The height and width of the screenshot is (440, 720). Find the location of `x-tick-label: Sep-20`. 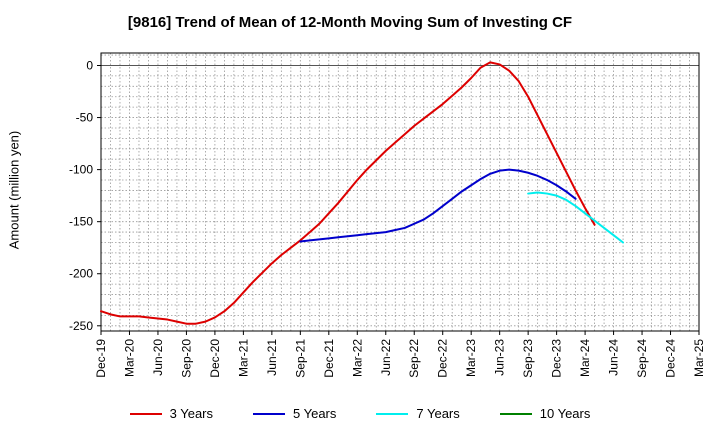

x-tick-label: Sep-20 is located at coordinates (186, 358).